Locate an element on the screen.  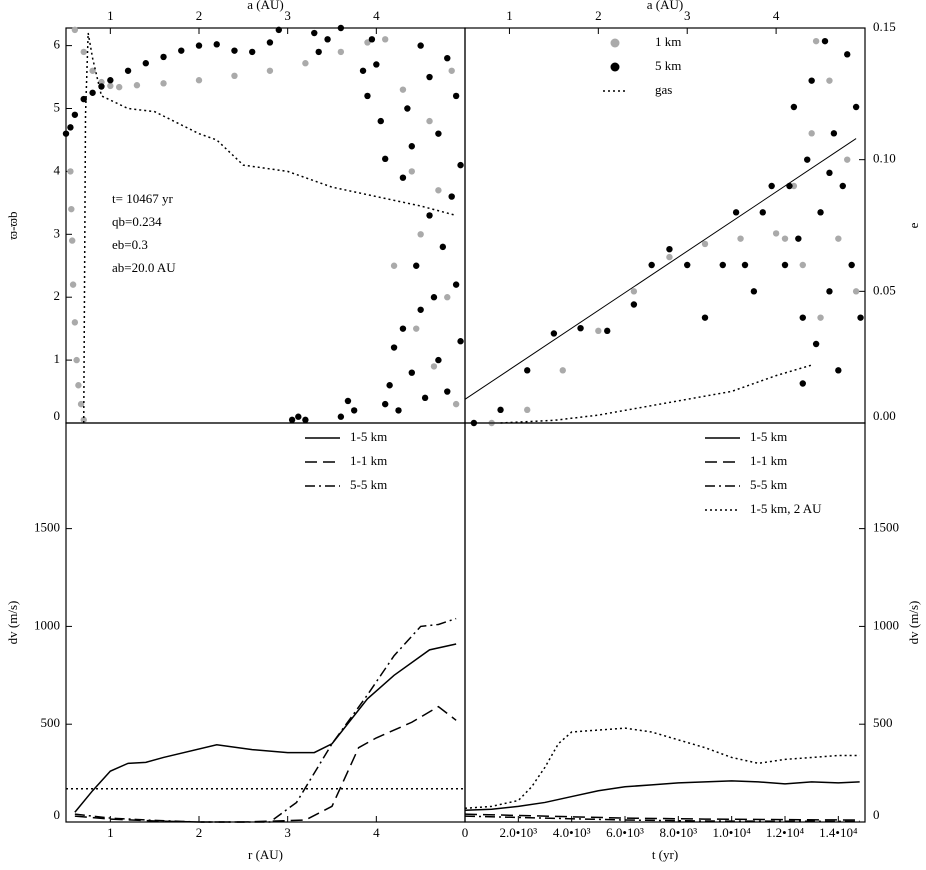
legend-label: 1 km is located at coordinates (668, 41).